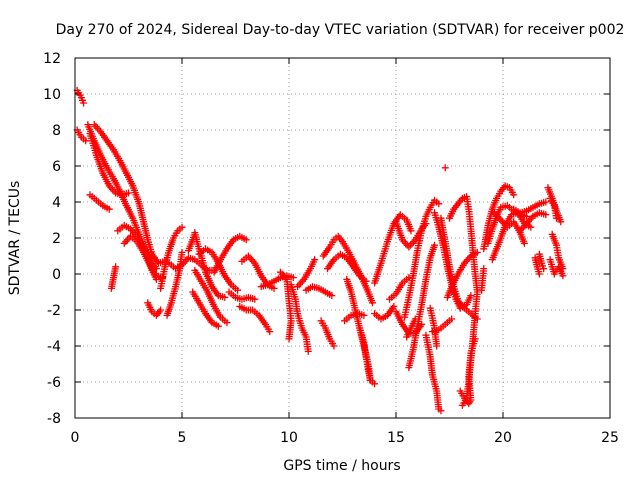 Image resolution: width=640 pixels, height=480 pixels. I want to click on y-tick-label: -8, so click(54, 419).